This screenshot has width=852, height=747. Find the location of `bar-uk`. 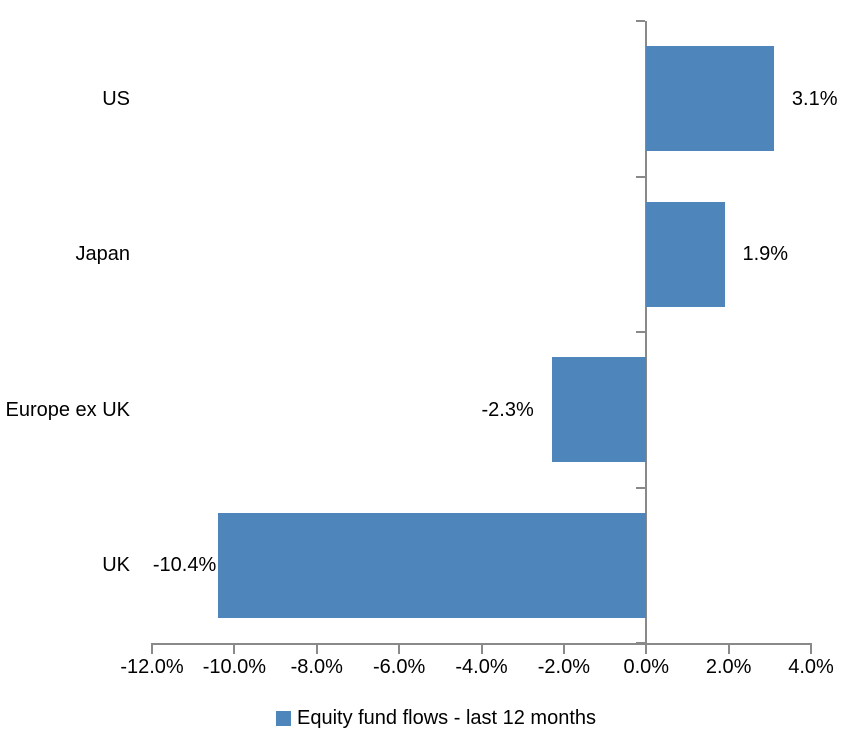

bar-uk is located at coordinates (432, 565).